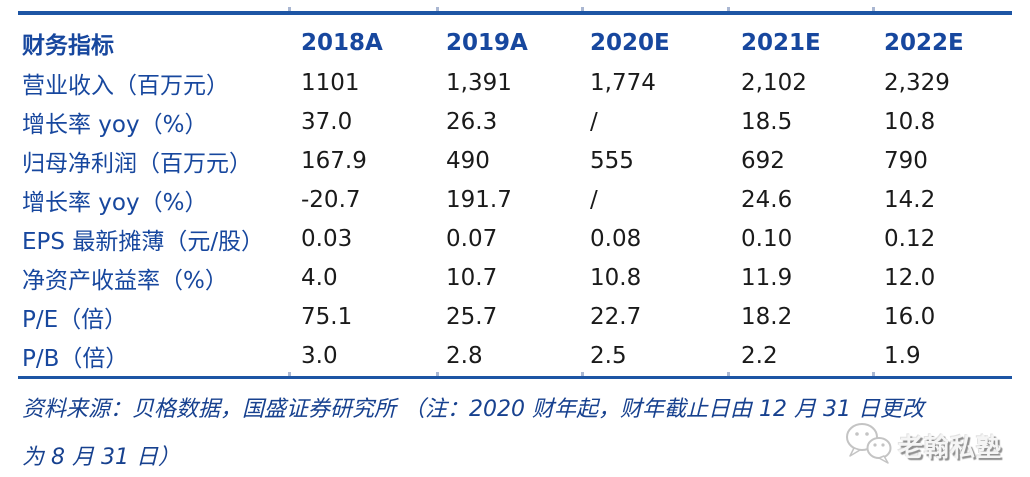 The height and width of the screenshot is (477, 1030). I want to click on cell-value: 1101, so click(330, 82).